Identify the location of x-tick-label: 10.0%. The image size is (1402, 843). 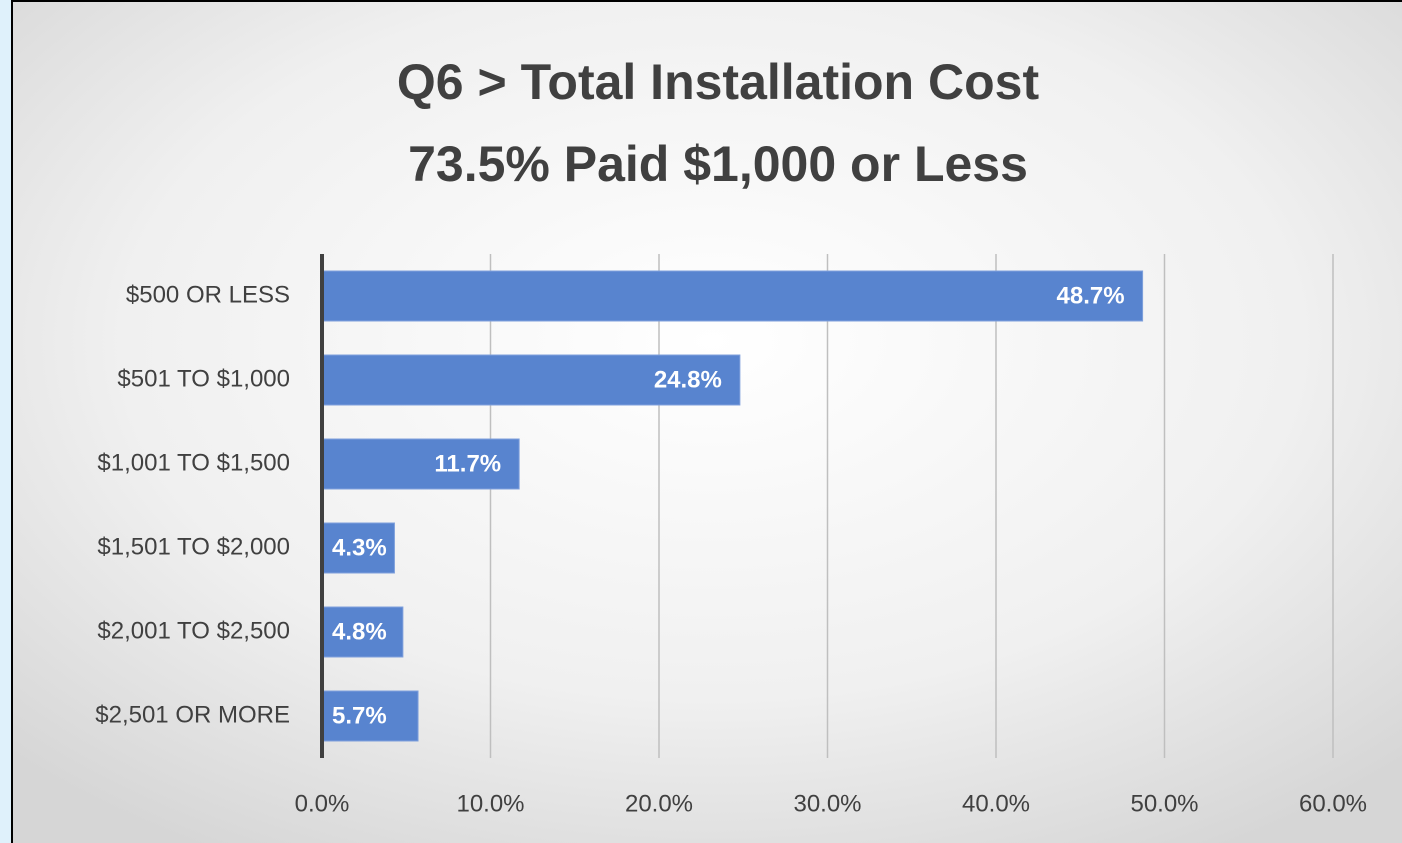
(490, 803).